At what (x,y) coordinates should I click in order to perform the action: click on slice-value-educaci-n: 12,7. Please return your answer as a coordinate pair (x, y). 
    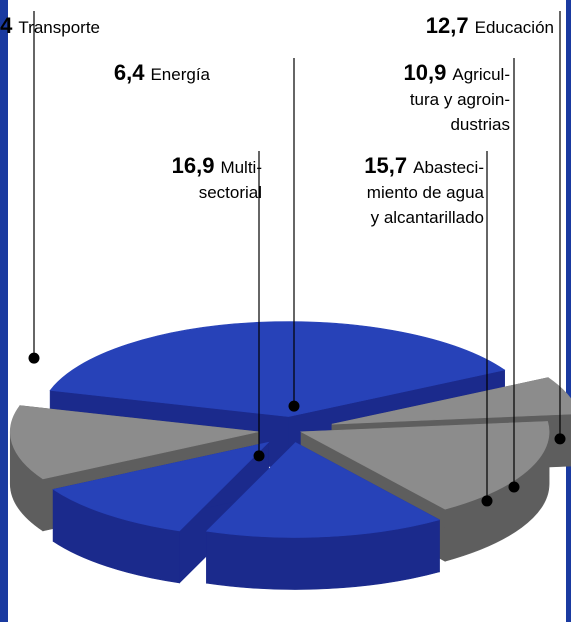
    Looking at the image, I should click on (447, 25).